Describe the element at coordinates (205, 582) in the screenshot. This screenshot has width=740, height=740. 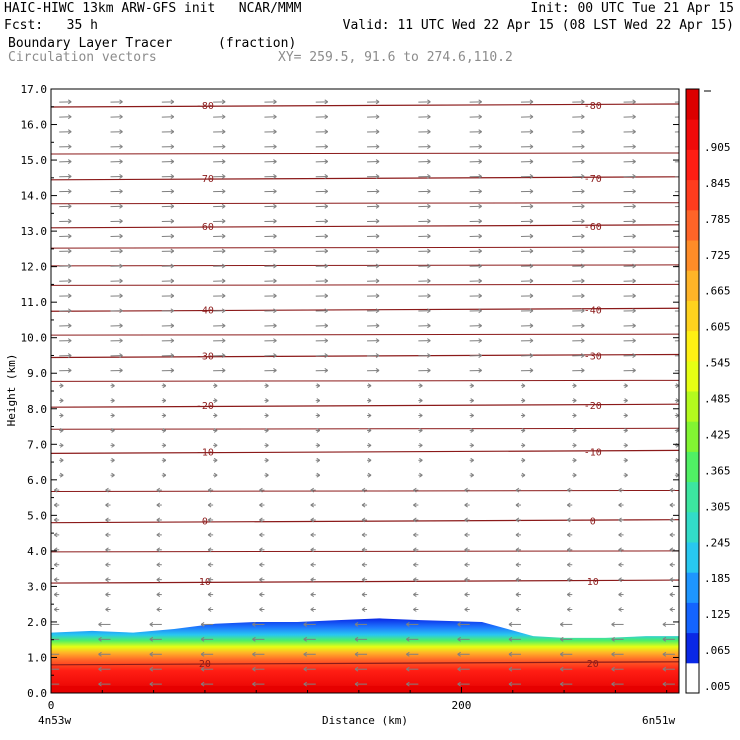
I see `isotherm-label: 10` at that location.